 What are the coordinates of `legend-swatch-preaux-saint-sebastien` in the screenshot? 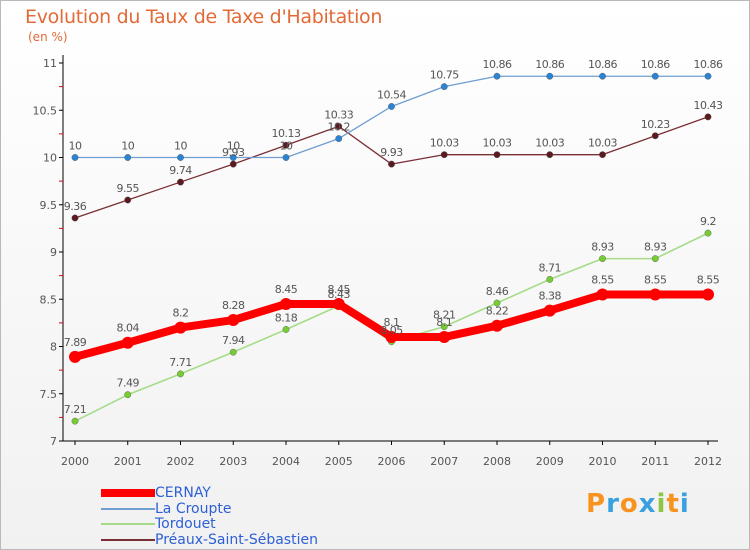 It's located at (128, 540).